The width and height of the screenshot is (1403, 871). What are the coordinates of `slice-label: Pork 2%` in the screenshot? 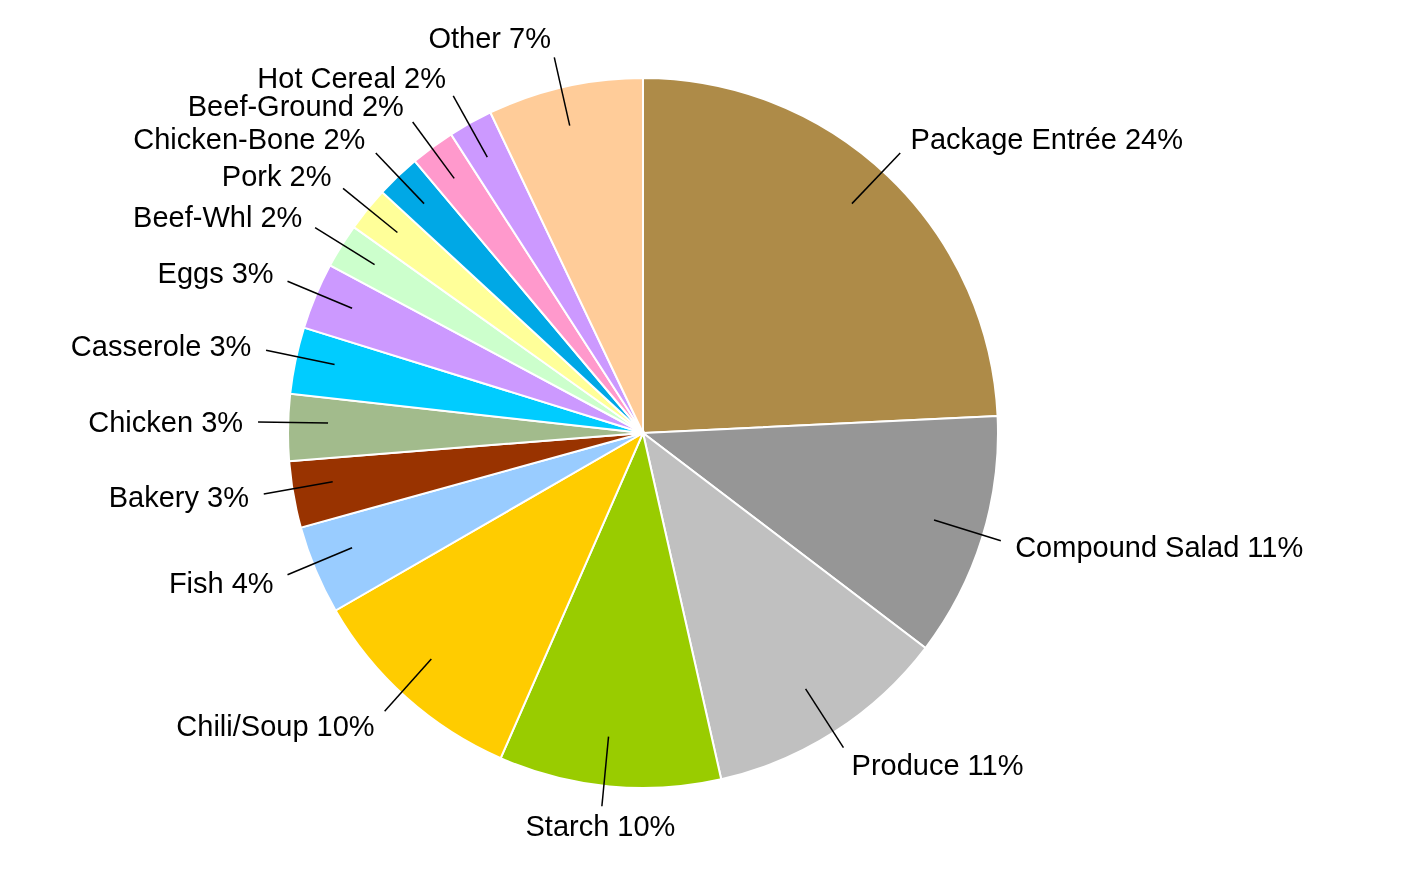 It's located at (276, 175).